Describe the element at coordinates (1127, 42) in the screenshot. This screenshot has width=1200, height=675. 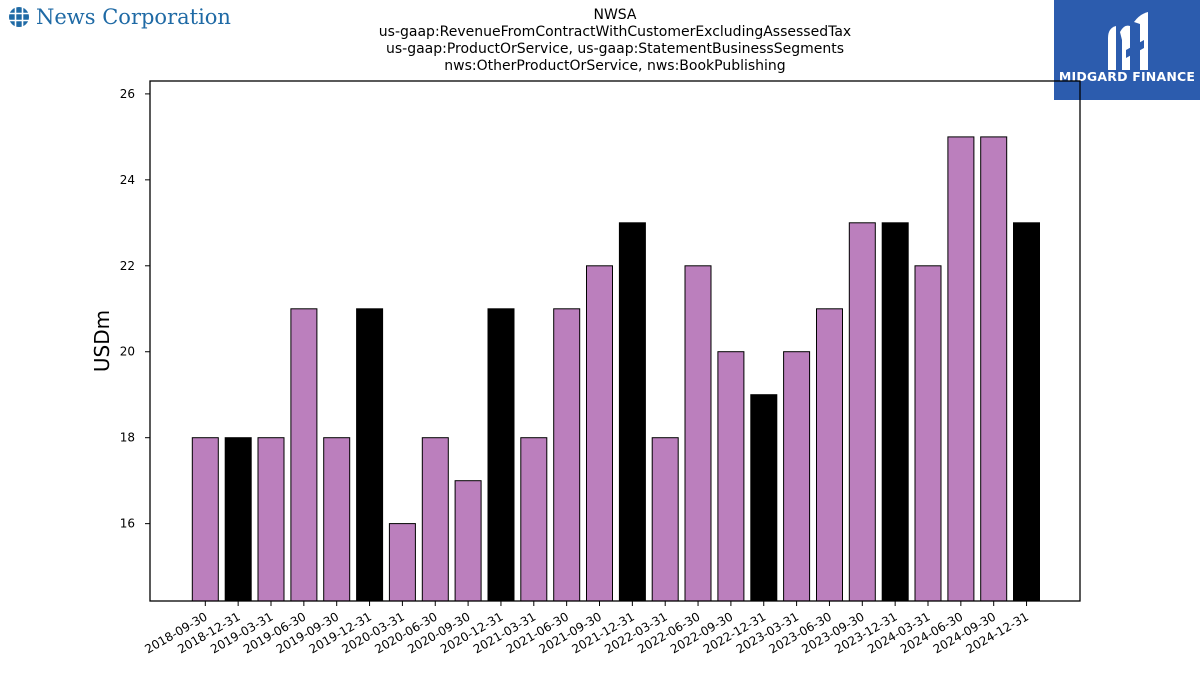
I see `midgard-logo-icon` at that location.